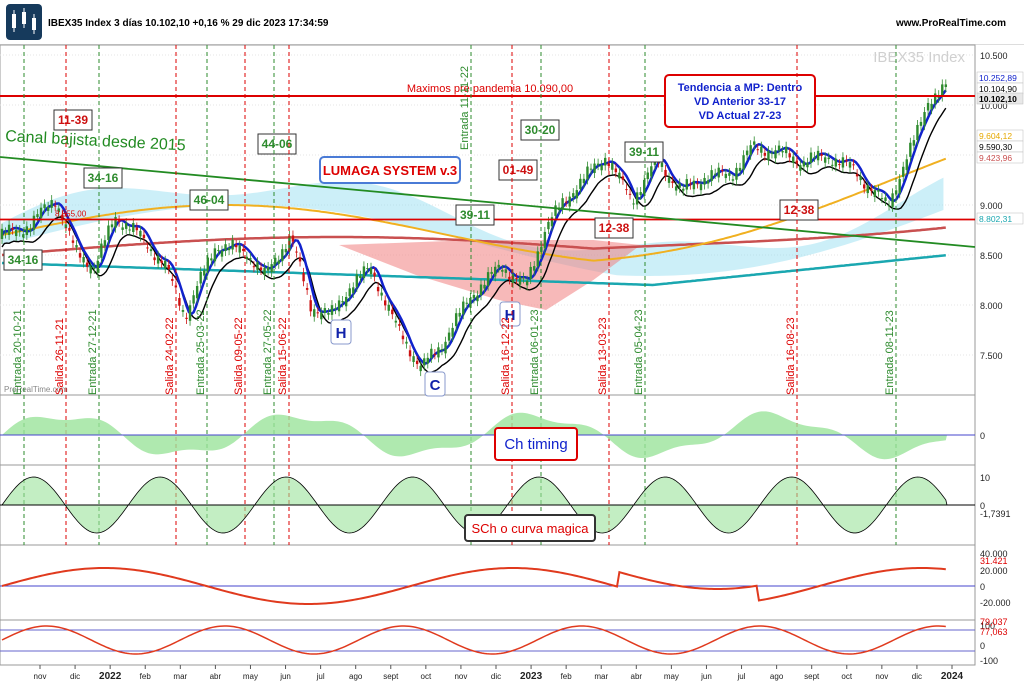  Describe the element at coordinates (995, 147) in the screenshot. I see `price-tag-label: 9.590,30` at that location.